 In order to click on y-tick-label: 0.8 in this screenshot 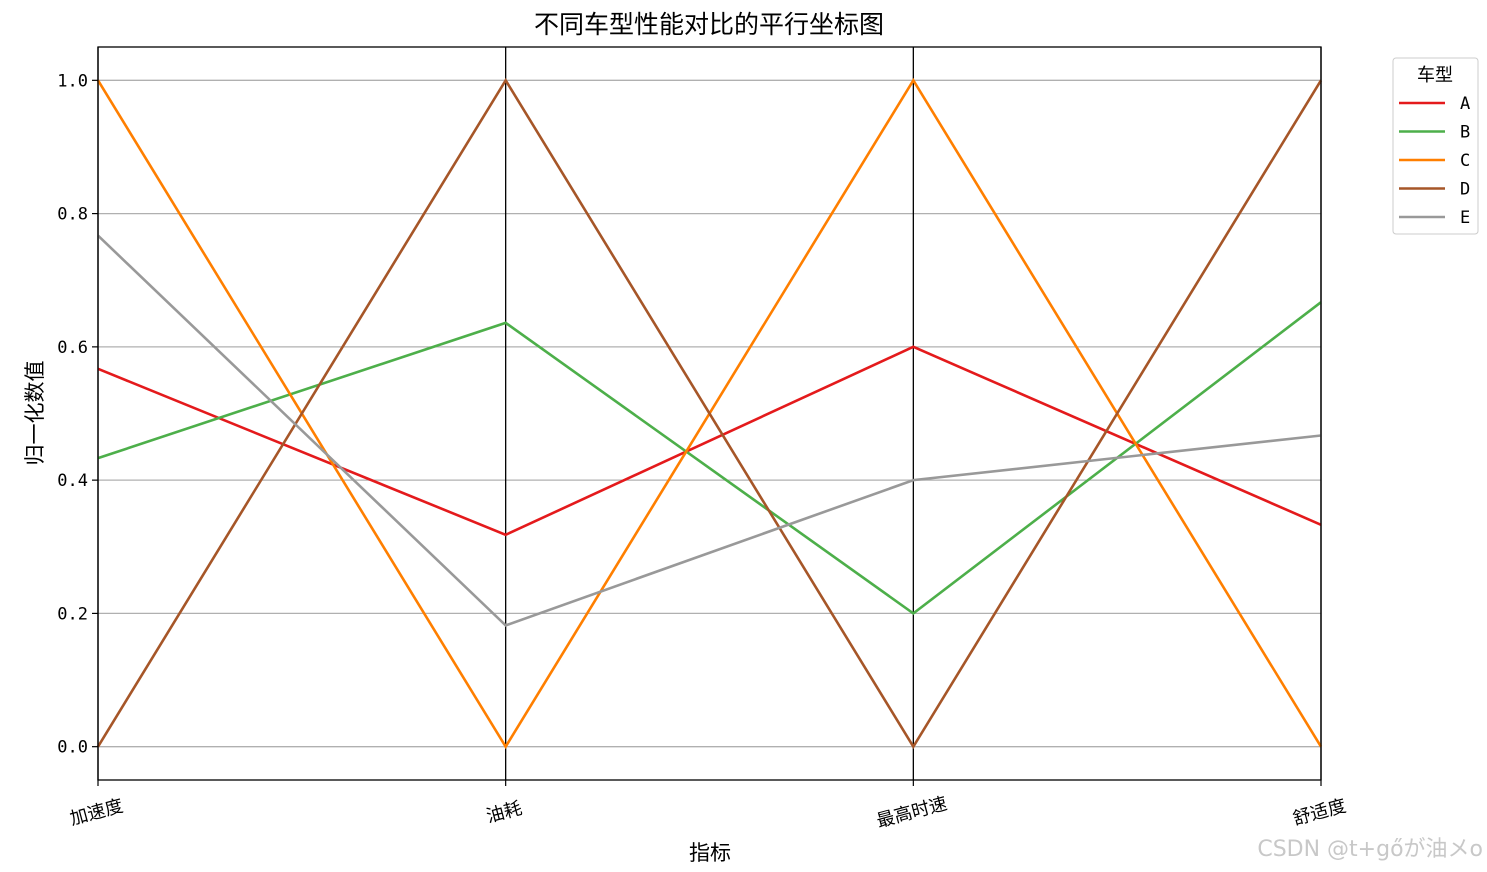, I will do `click(72, 215)`.